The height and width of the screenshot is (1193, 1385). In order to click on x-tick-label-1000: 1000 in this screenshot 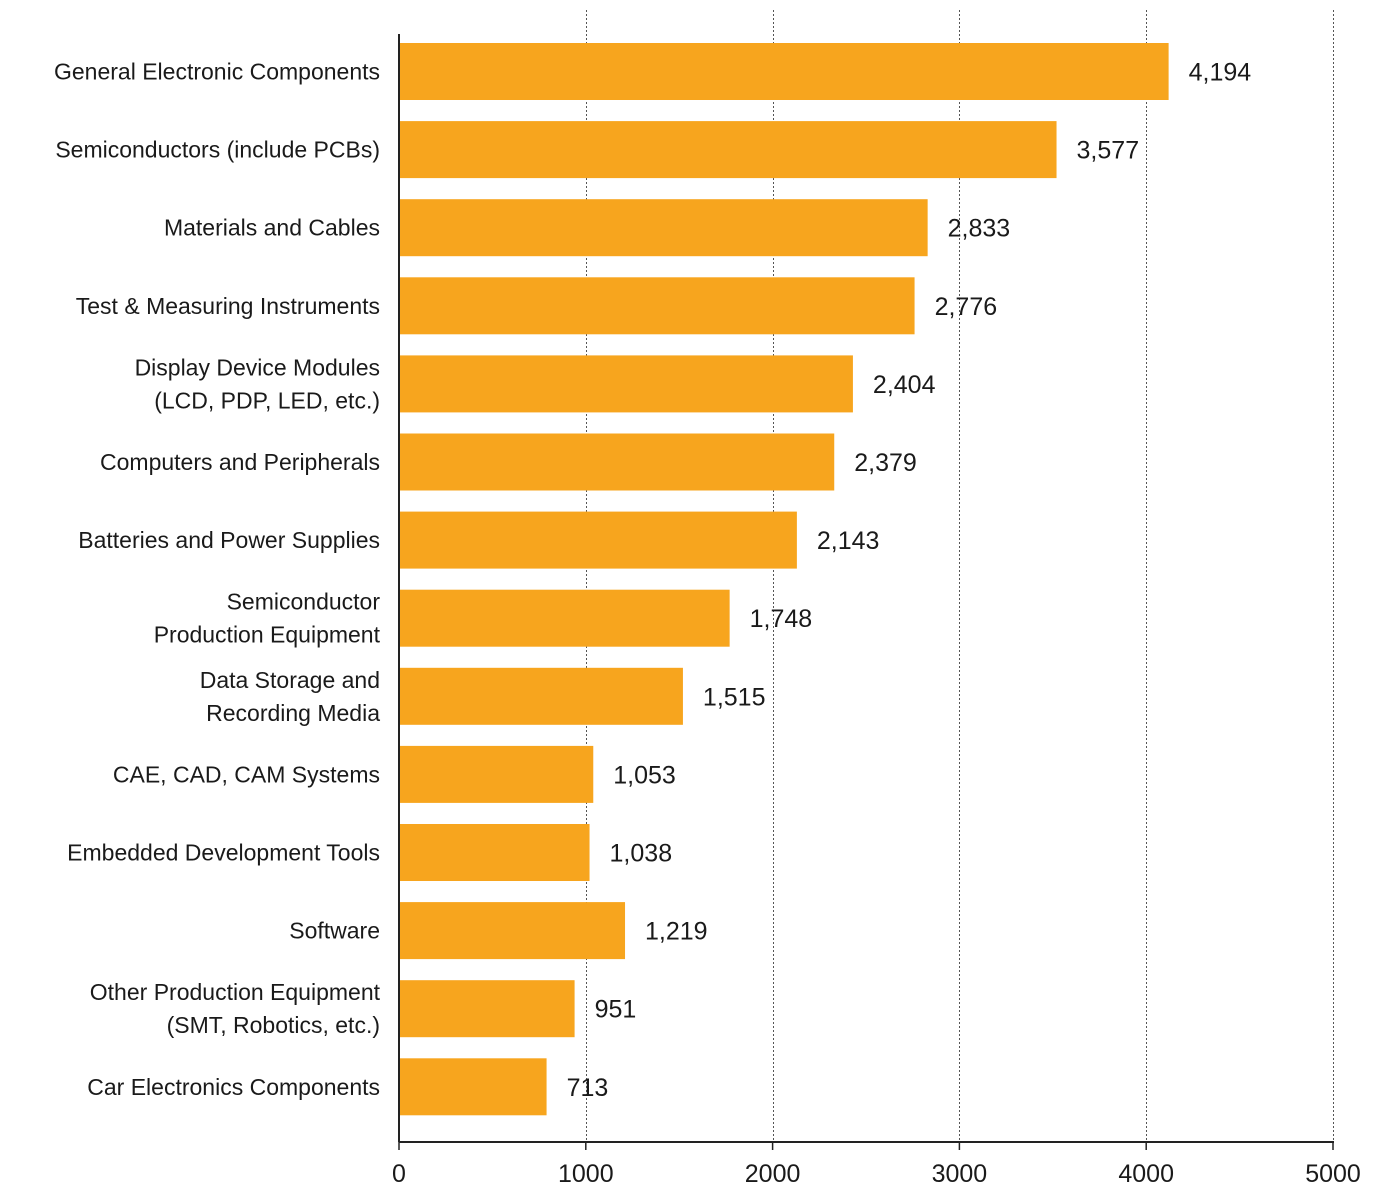, I will do `click(586, 1174)`.